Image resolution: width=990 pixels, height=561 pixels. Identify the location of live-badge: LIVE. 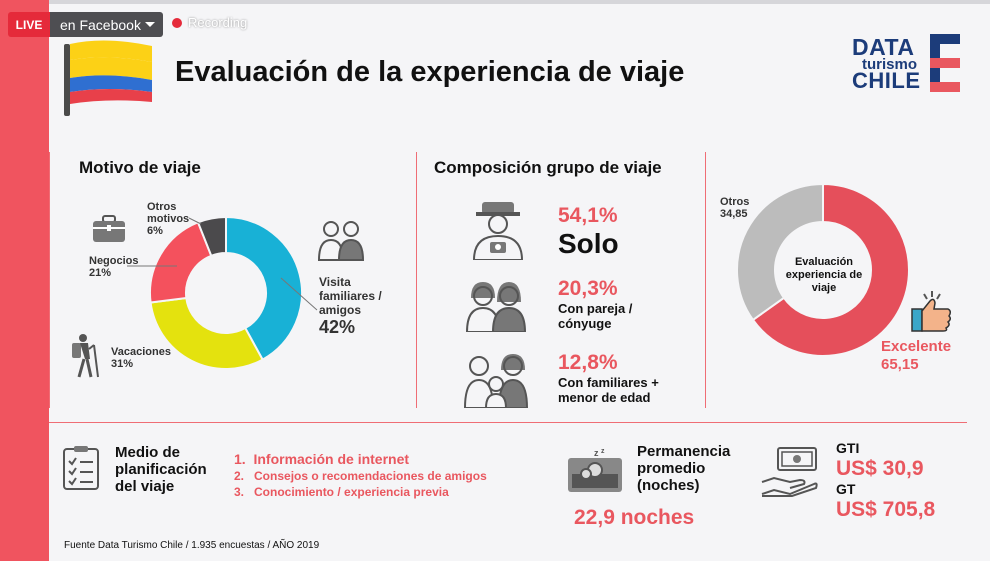
(29, 24).